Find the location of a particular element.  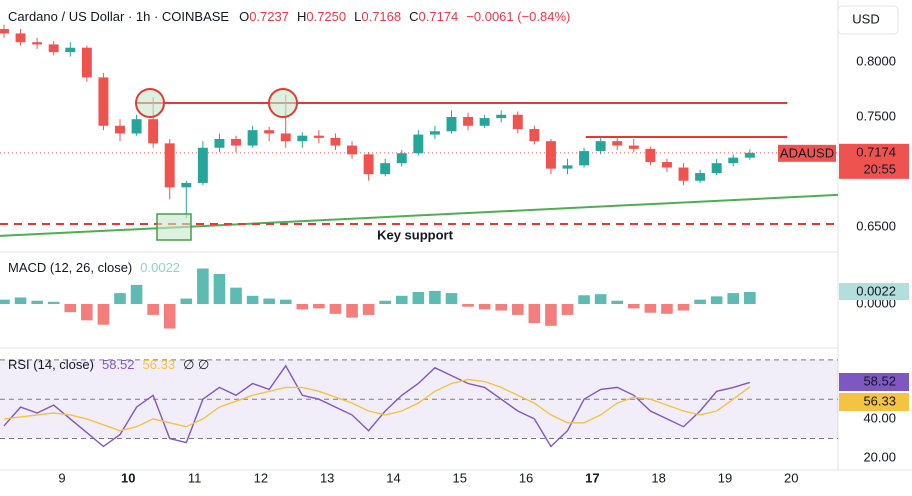

ohlc-label: H is located at coordinates (301, 16).